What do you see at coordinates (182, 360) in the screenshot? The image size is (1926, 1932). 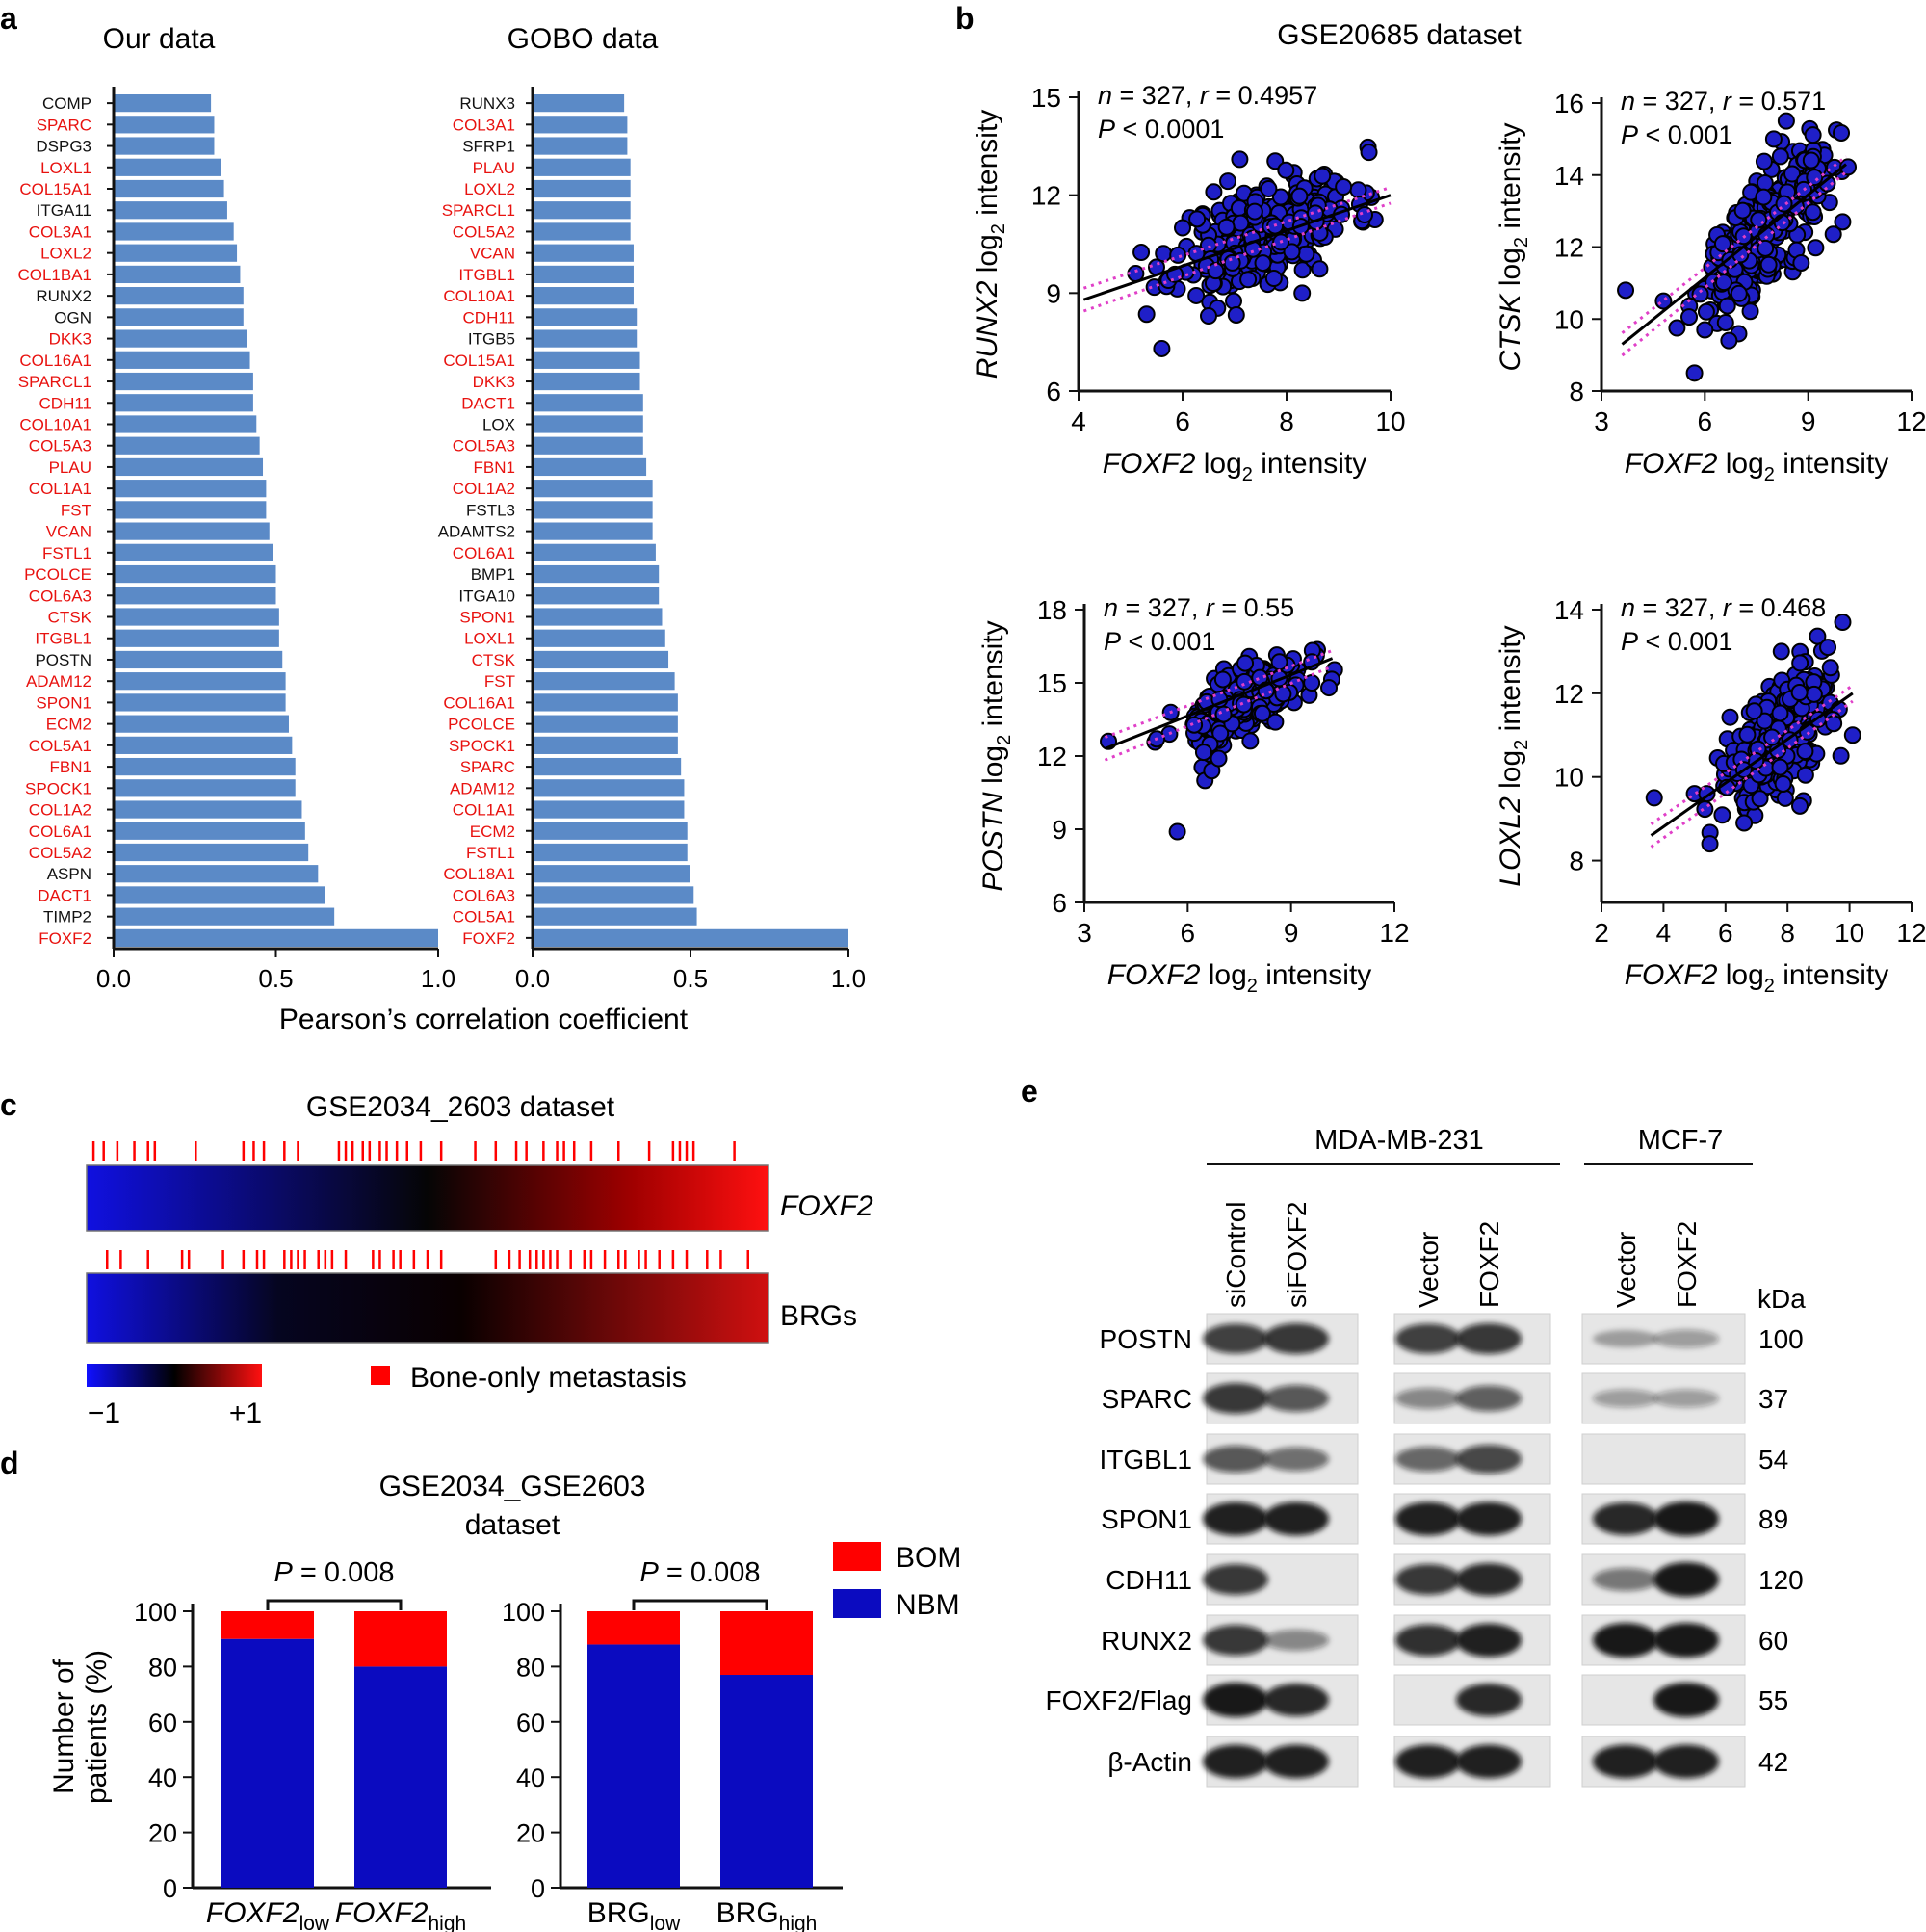 I see `a1-bar-col16a1` at bounding box center [182, 360].